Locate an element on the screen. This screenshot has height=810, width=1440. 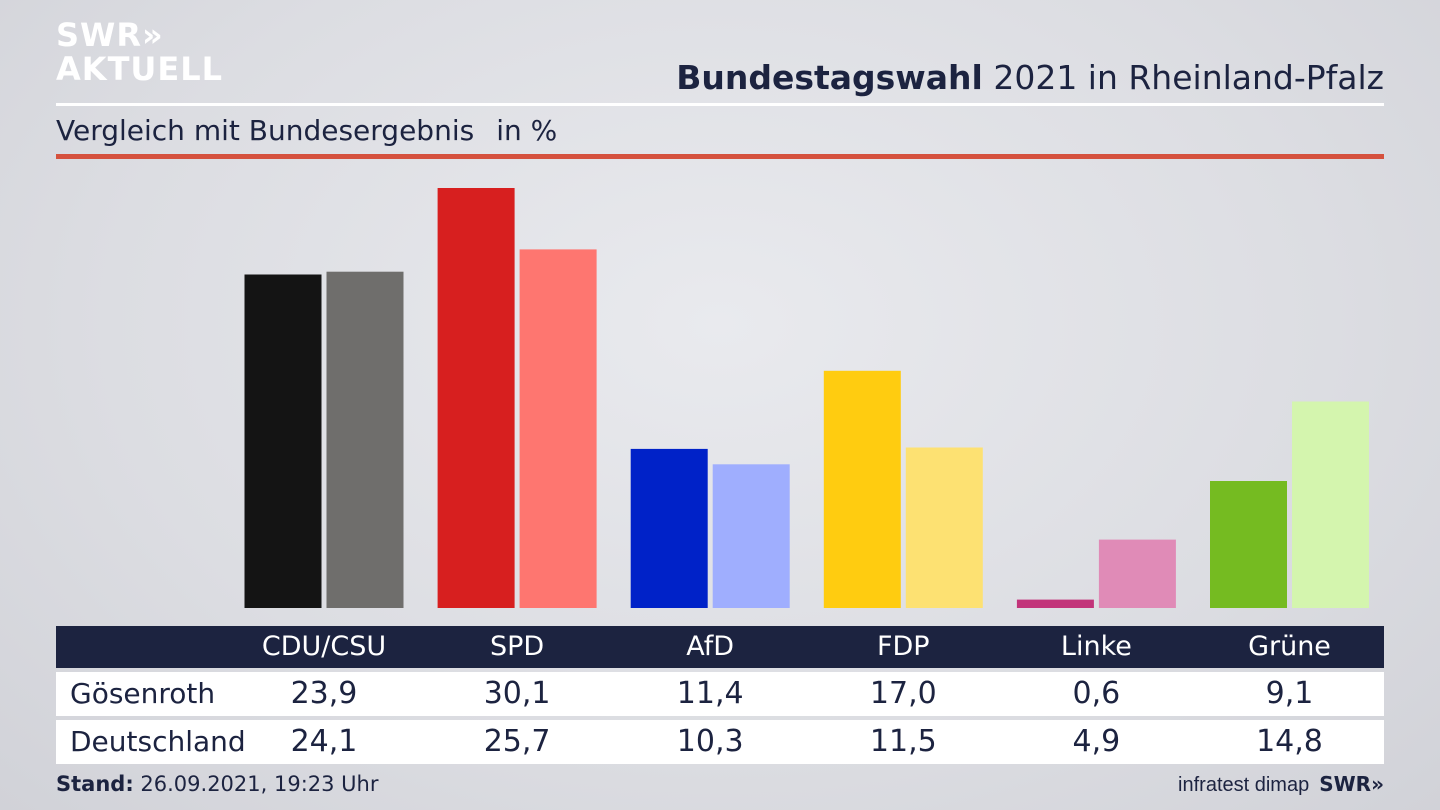
chart-title: Bundestagswahl 2021 in Rheinland-Pfalz is located at coordinates (1030, 77).